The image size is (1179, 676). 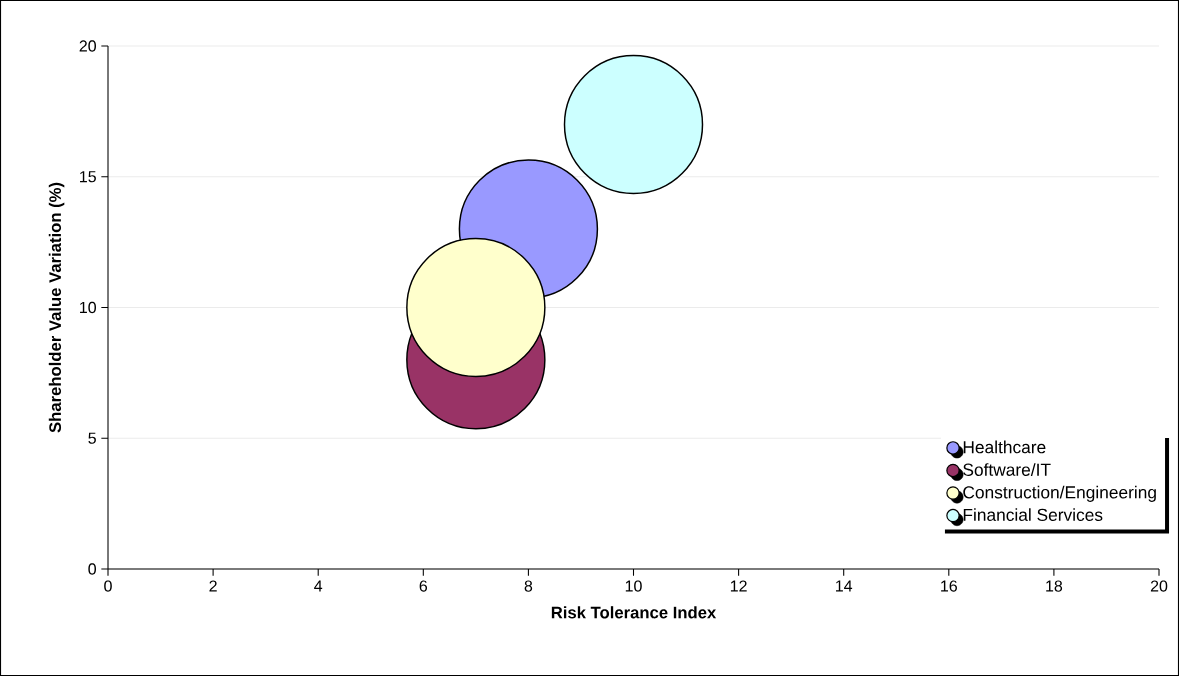 What do you see at coordinates (1054, 586) in the screenshot?
I see `x-tick-label: 18` at bounding box center [1054, 586].